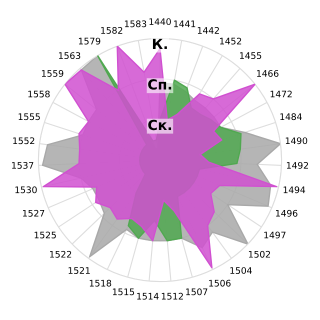  What do you see at coordinates (295, 190) in the screenshot?
I see `spoke-label: 1494` at bounding box center [295, 190].